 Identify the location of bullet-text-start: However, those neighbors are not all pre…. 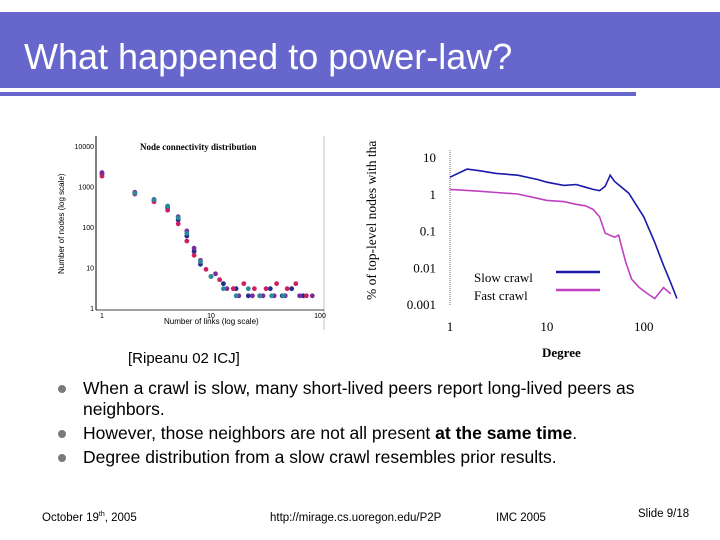
(259, 433).